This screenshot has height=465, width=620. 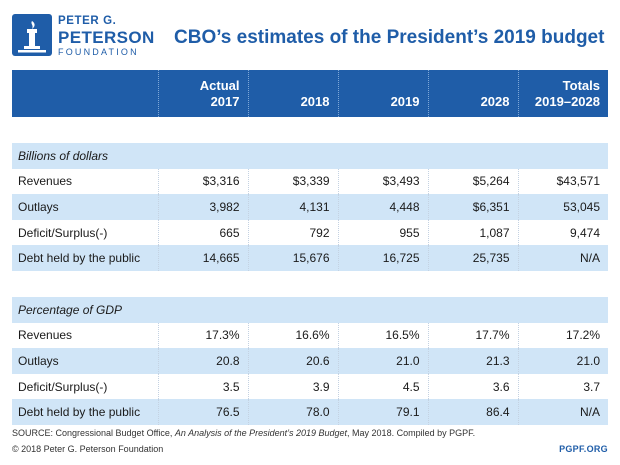 What do you see at coordinates (87, 21) in the screenshot?
I see `logo-line-1: PETER G.` at bounding box center [87, 21].